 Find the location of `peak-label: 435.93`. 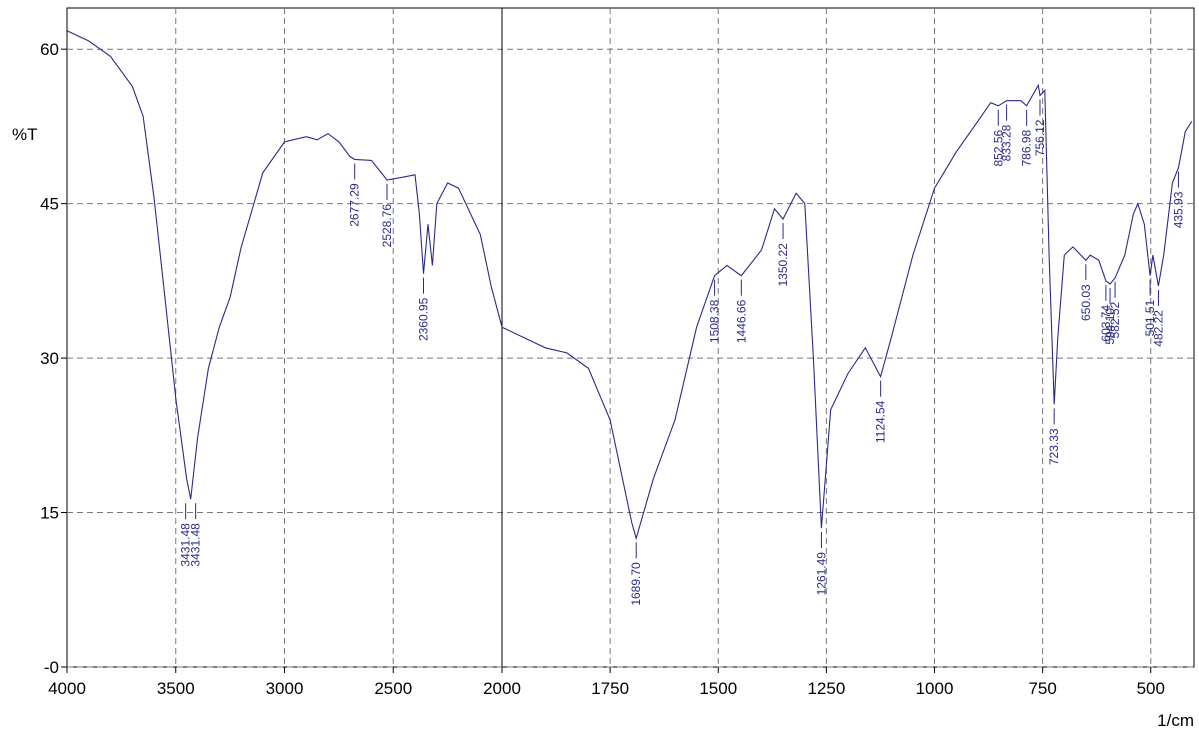

peak-label: 435.93 is located at coordinates (1178, 209).